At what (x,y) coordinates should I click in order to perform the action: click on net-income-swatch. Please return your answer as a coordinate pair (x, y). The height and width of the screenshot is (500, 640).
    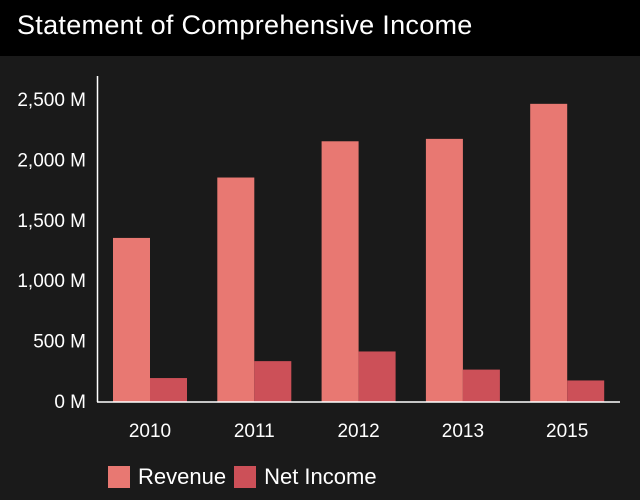
    Looking at the image, I should click on (245, 477).